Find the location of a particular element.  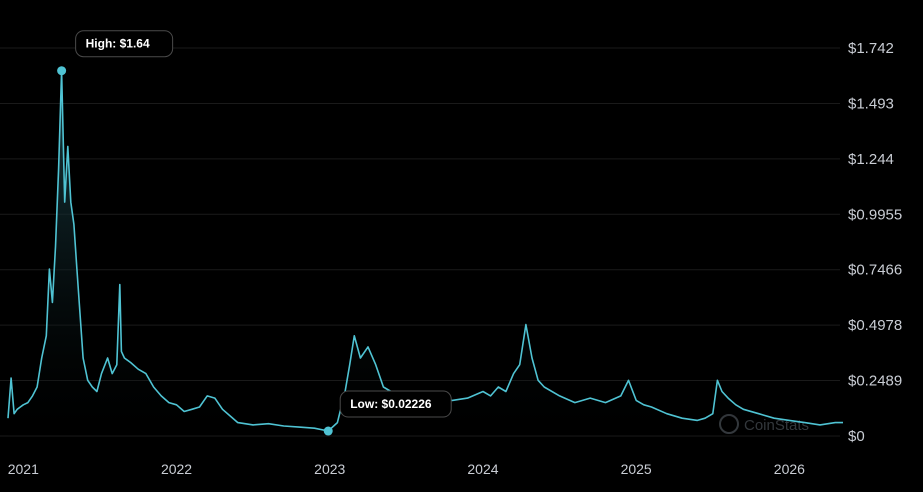

low-callout: Low: $0.02226 is located at coordinates (387, 413).